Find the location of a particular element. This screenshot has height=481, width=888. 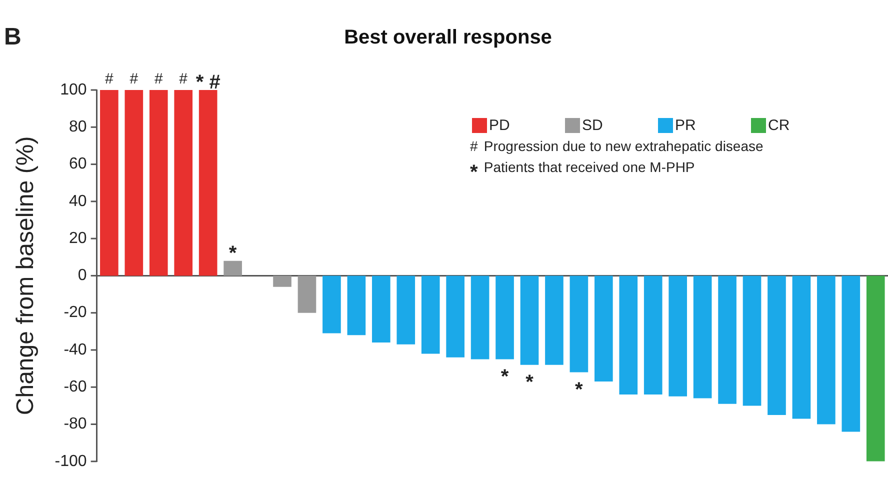

y-tick-label: -80 is located at coordinates (75, 424).